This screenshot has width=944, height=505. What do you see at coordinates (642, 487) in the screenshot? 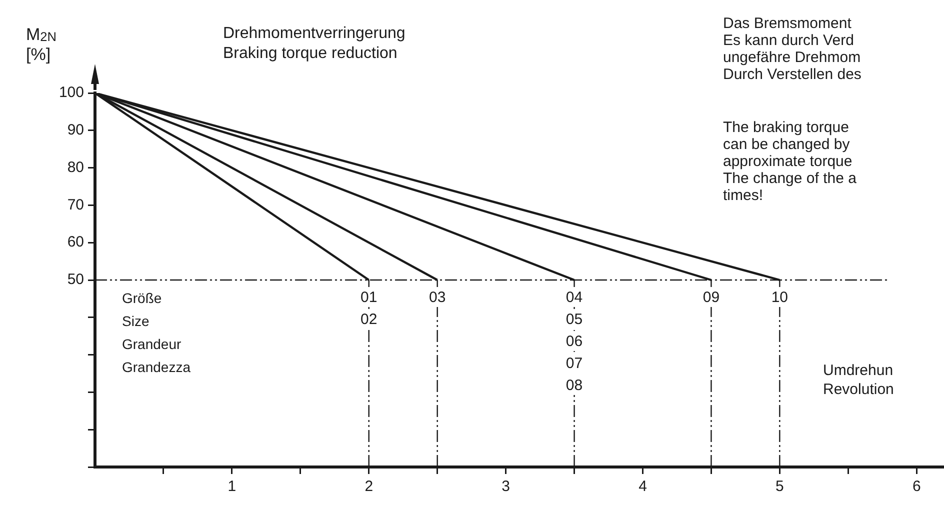
I see `x-tick-label: 4` at bounding box center [642, 487].